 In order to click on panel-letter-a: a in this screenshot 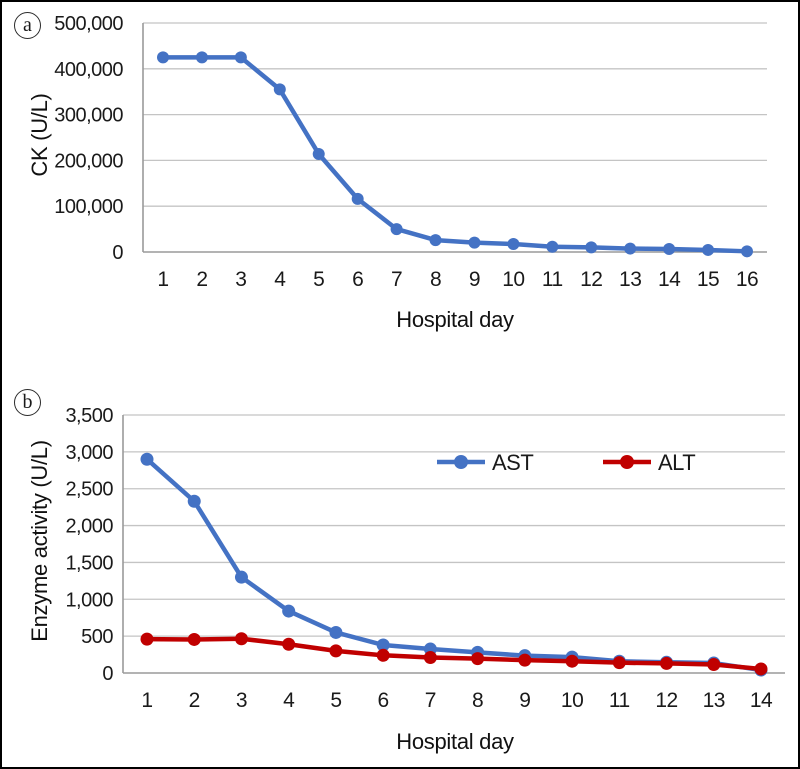, I will do `click(27, 25)`.